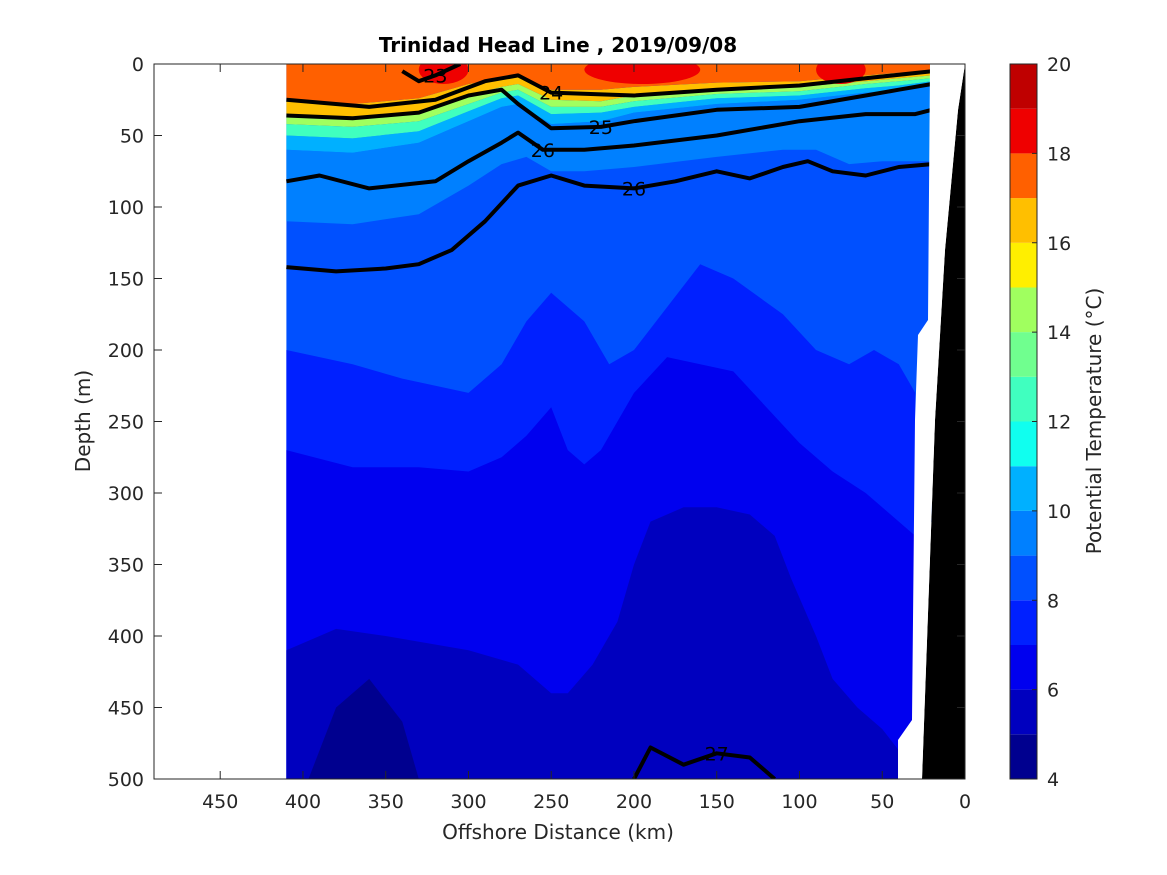 This screenshot has height=875, width=1167. What do you see at coordinates (543, 151) in the screenshot?
I see `contour-label-4: 26` at bounding box center [543, 151].